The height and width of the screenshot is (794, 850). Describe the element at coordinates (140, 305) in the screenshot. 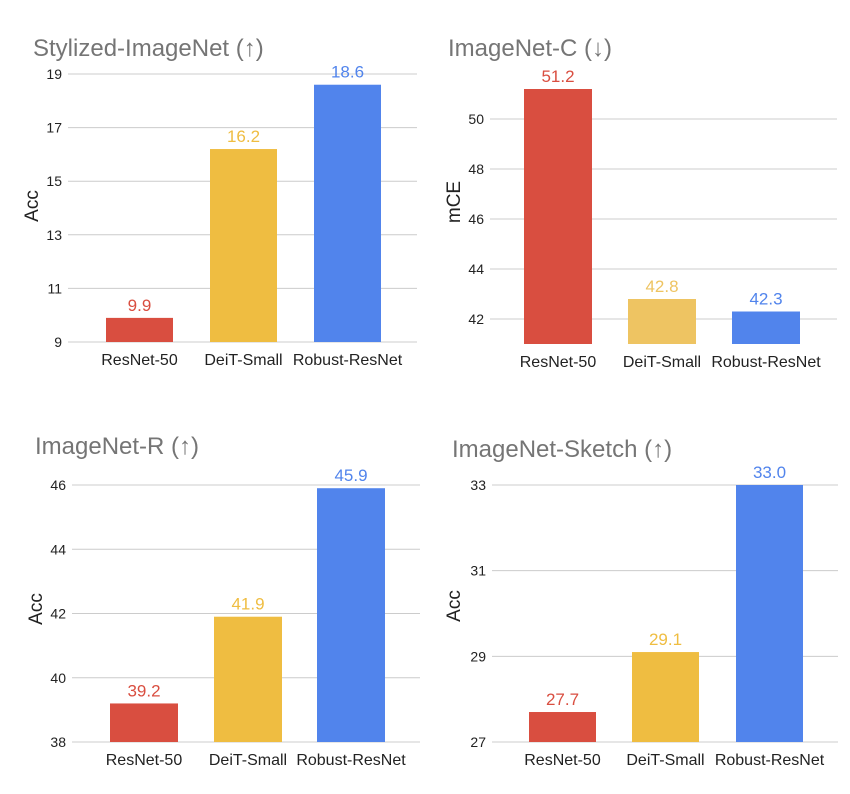

I see `data-label: 9.9` at that location.